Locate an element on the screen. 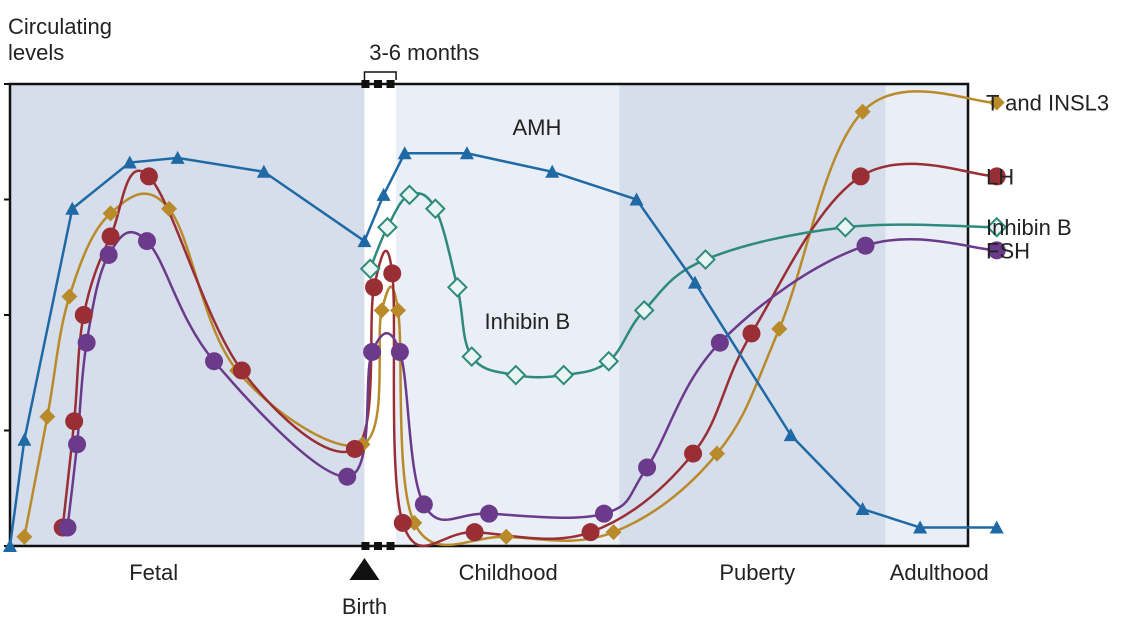  y-axis-label-line-0: Circulating is located at coordinates (60, 26).